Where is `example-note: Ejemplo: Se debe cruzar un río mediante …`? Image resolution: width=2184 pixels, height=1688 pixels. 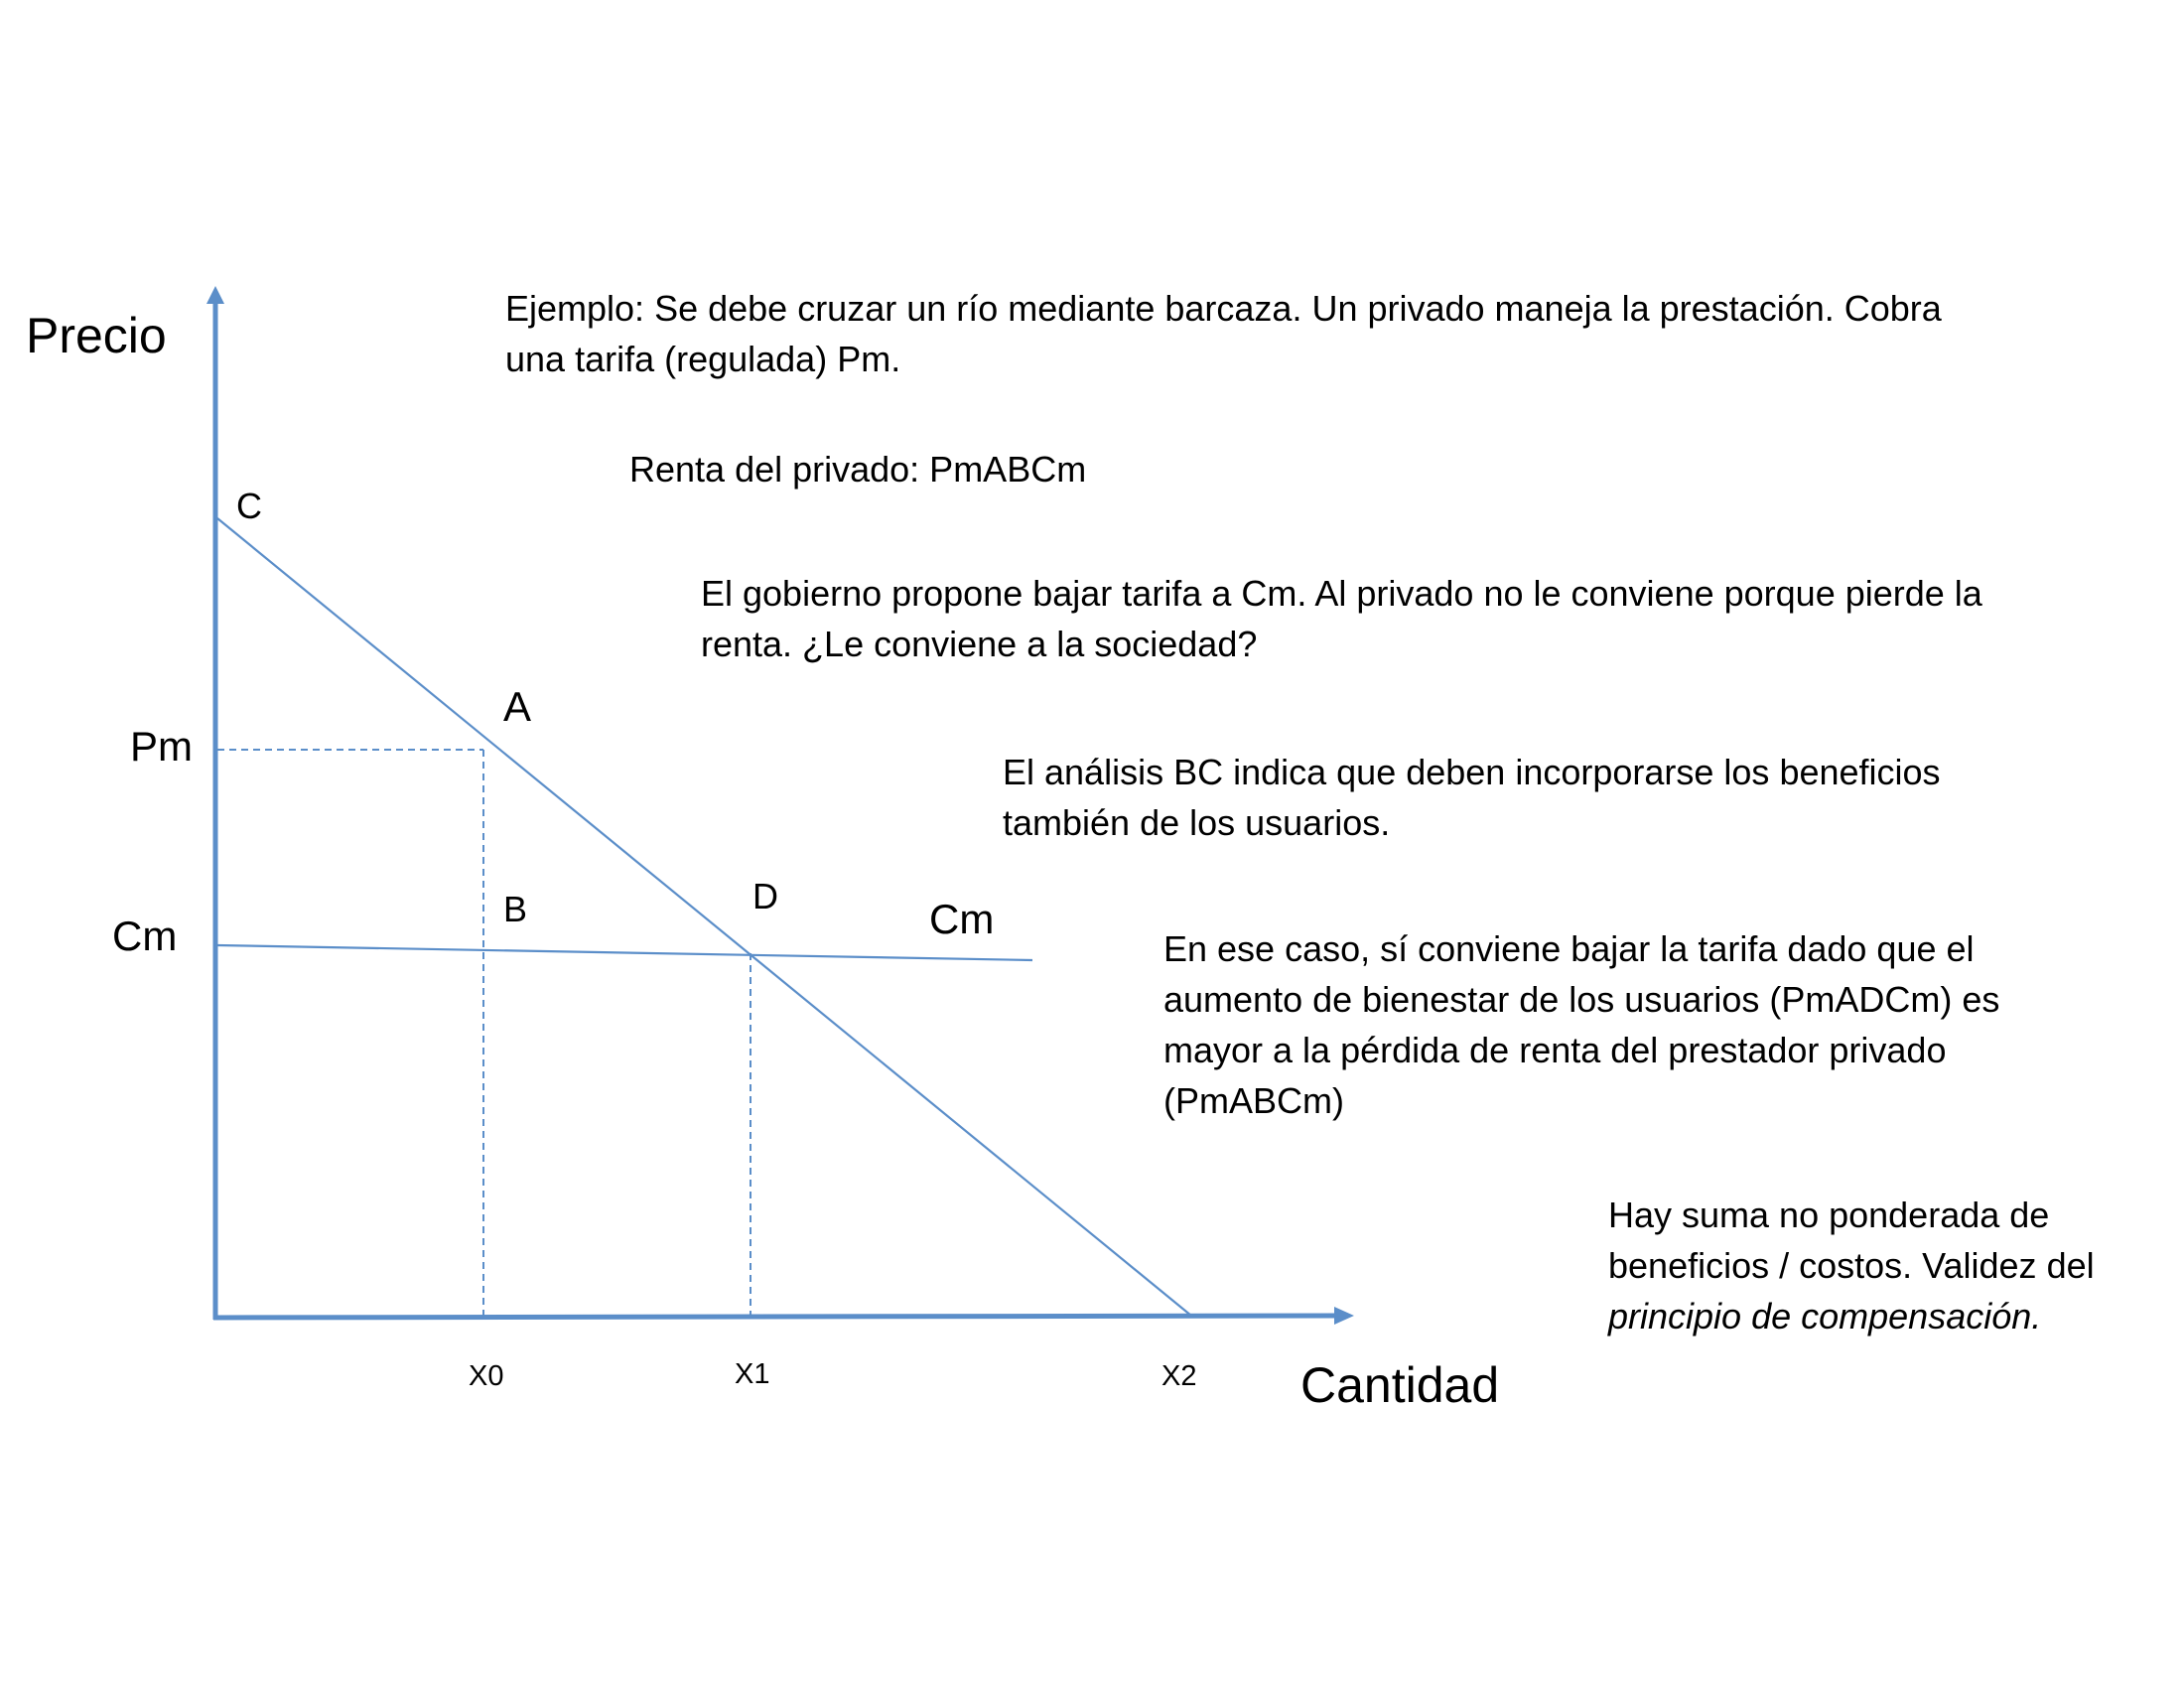
example-note: Ejemplo: Se debe cruzar un río mediante … is located at coordinates (1223, 333).